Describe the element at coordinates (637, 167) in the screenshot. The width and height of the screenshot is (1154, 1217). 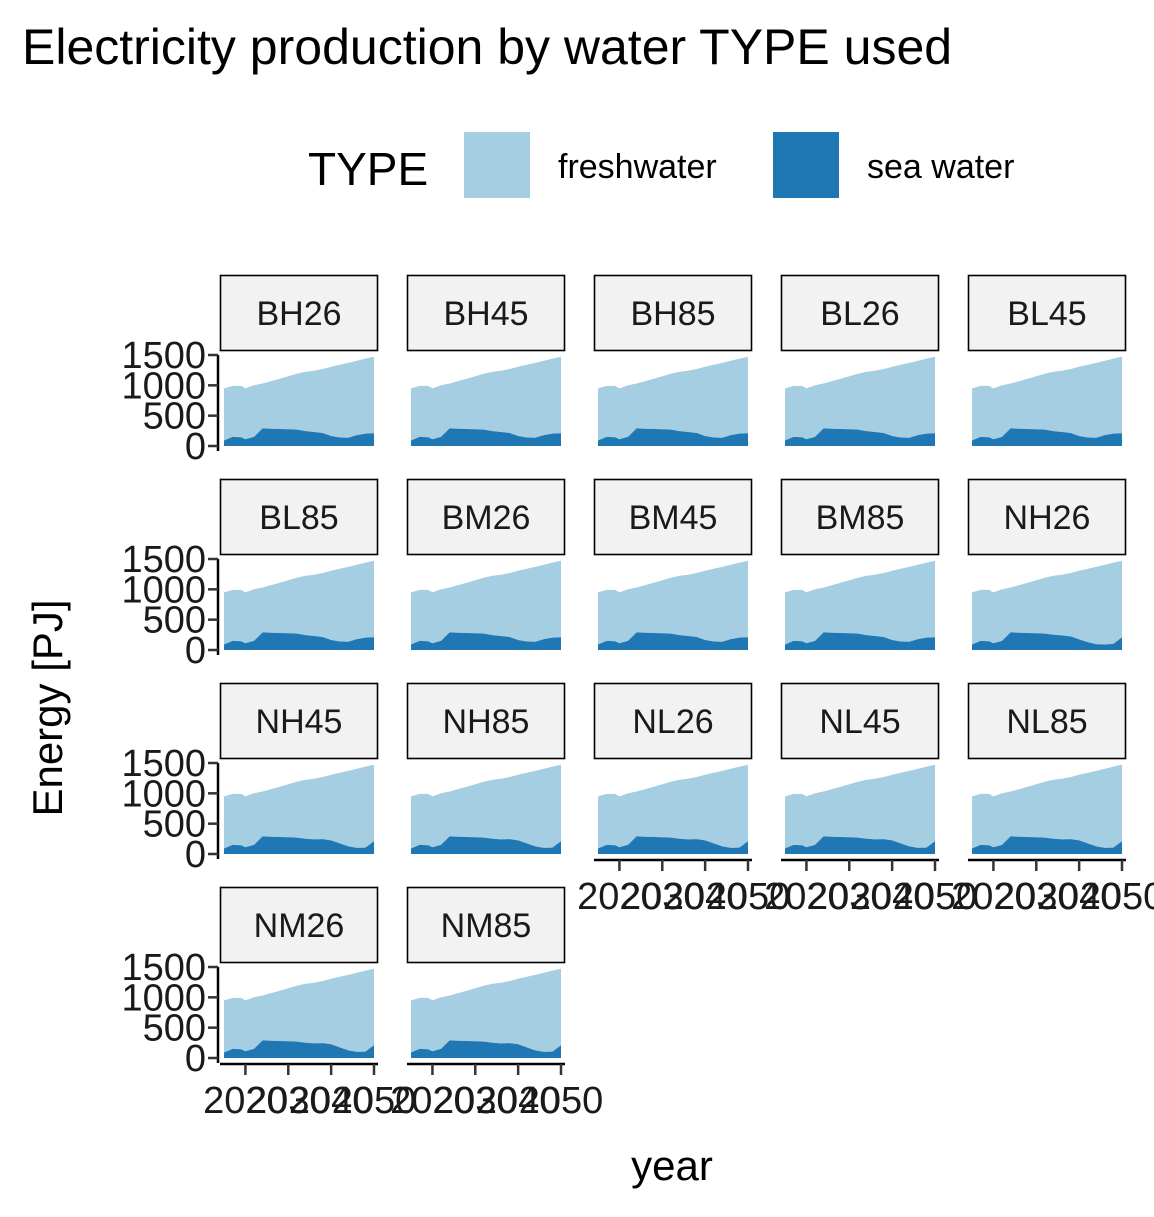
I see `legend-label-freshwater: freshwater` at that location.